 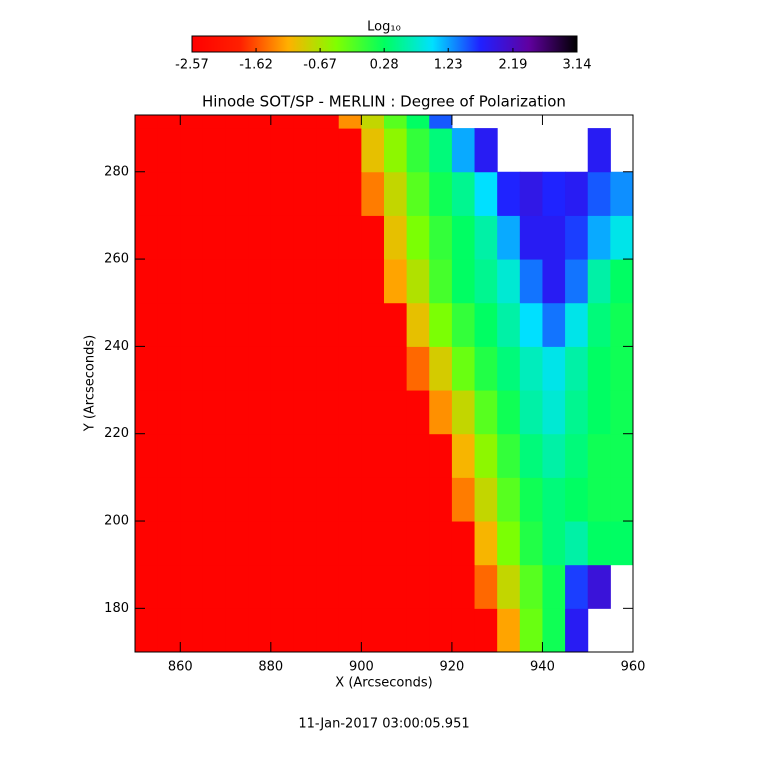 What do you see at coordinates (383, 683) in the screenshot?
I see `x-axis-label: X (Arcseconds)` at bounding box center [383, 683].